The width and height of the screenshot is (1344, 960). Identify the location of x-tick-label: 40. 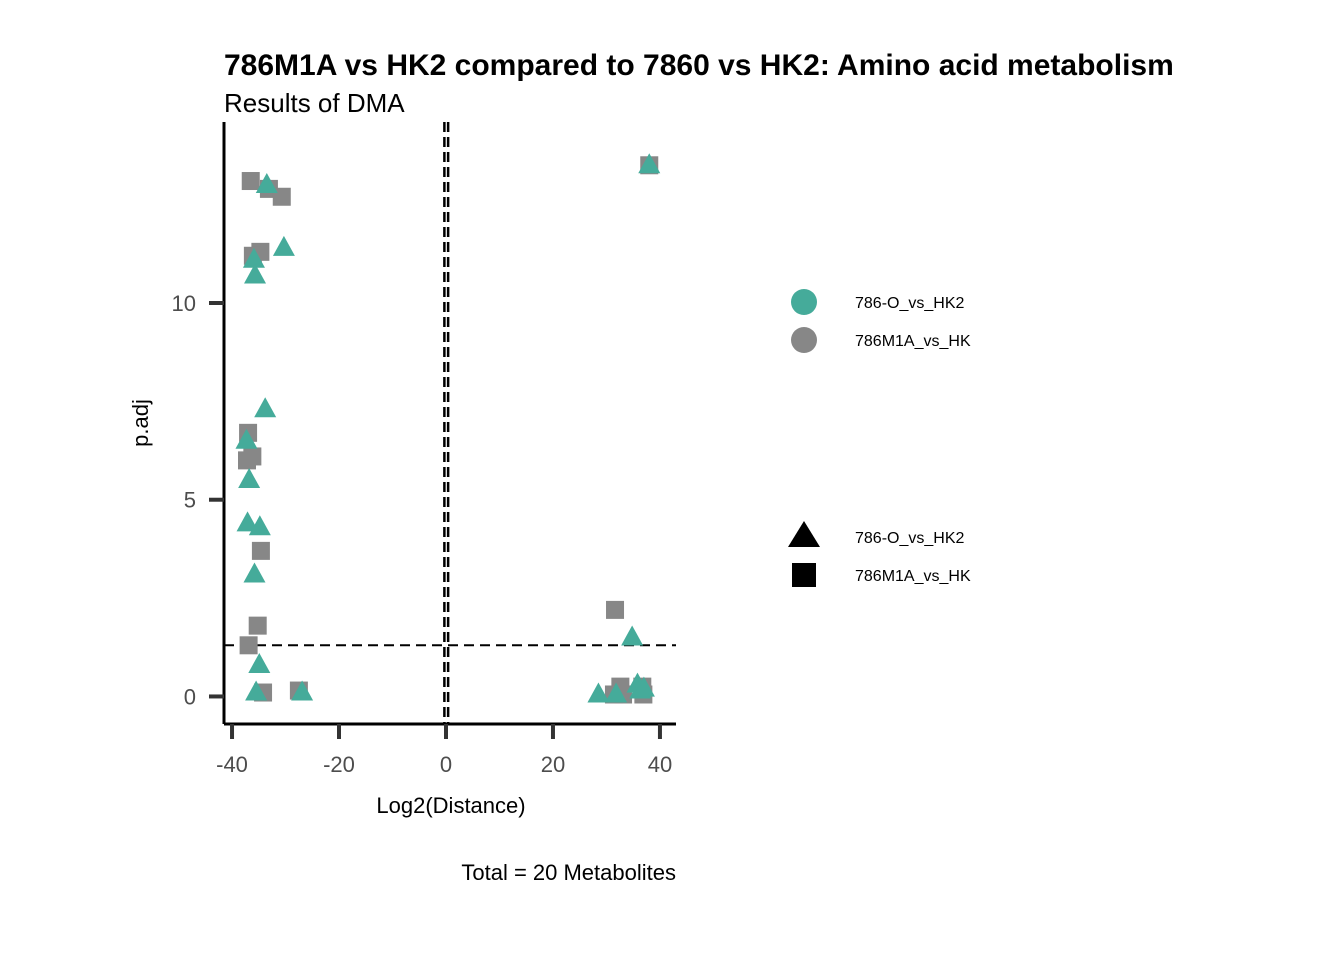
(660, 764).